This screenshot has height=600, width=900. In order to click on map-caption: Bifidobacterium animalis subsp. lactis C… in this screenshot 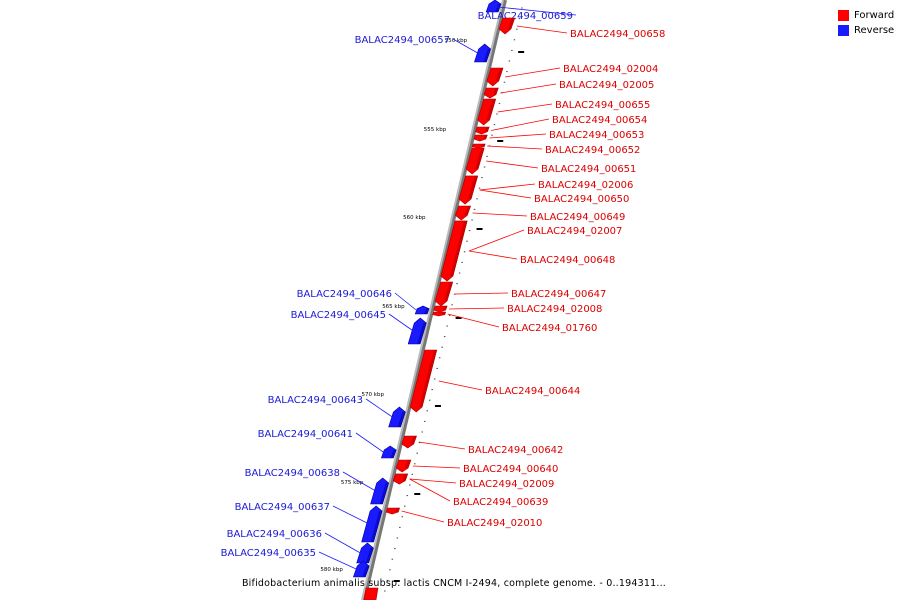, I will do `click(454, 583)`.